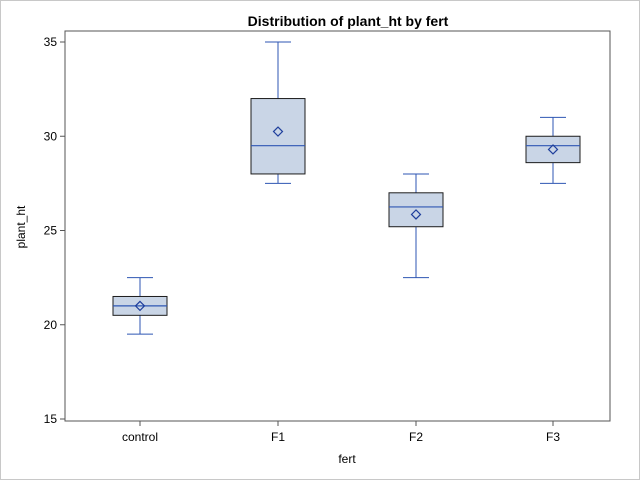 The image size is (640, 480). What do you see at coordinates (341, 432) in the screenshot?
I see `x-axis: control F1 F2 F3` at bounding box center [341, 432].